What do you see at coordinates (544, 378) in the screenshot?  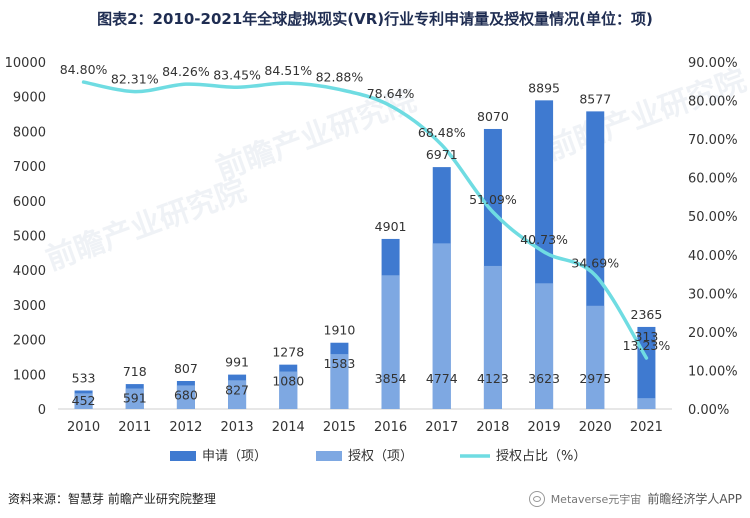 I see `grant-data-label: 3623` at bounding box center [544, 378].